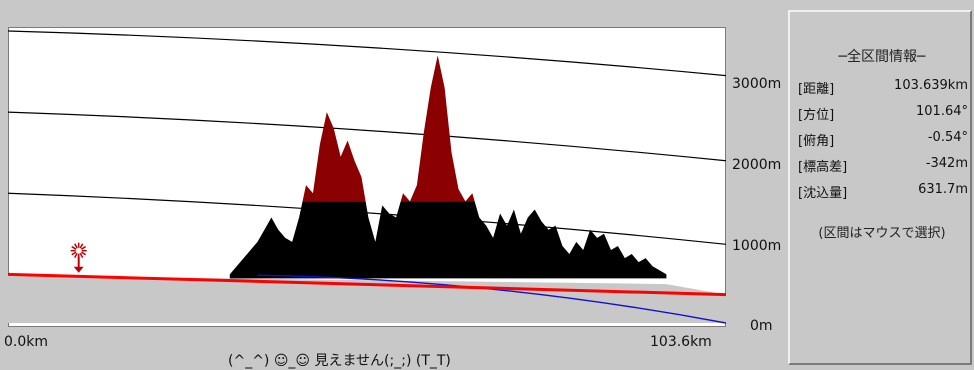 Image resolution: width=974 pixels, height=370 pixels. What do you see at coordinates (388, 128) in the screenshot?
I see `terrain-visible-peaks` at bounding box center [388, 128].